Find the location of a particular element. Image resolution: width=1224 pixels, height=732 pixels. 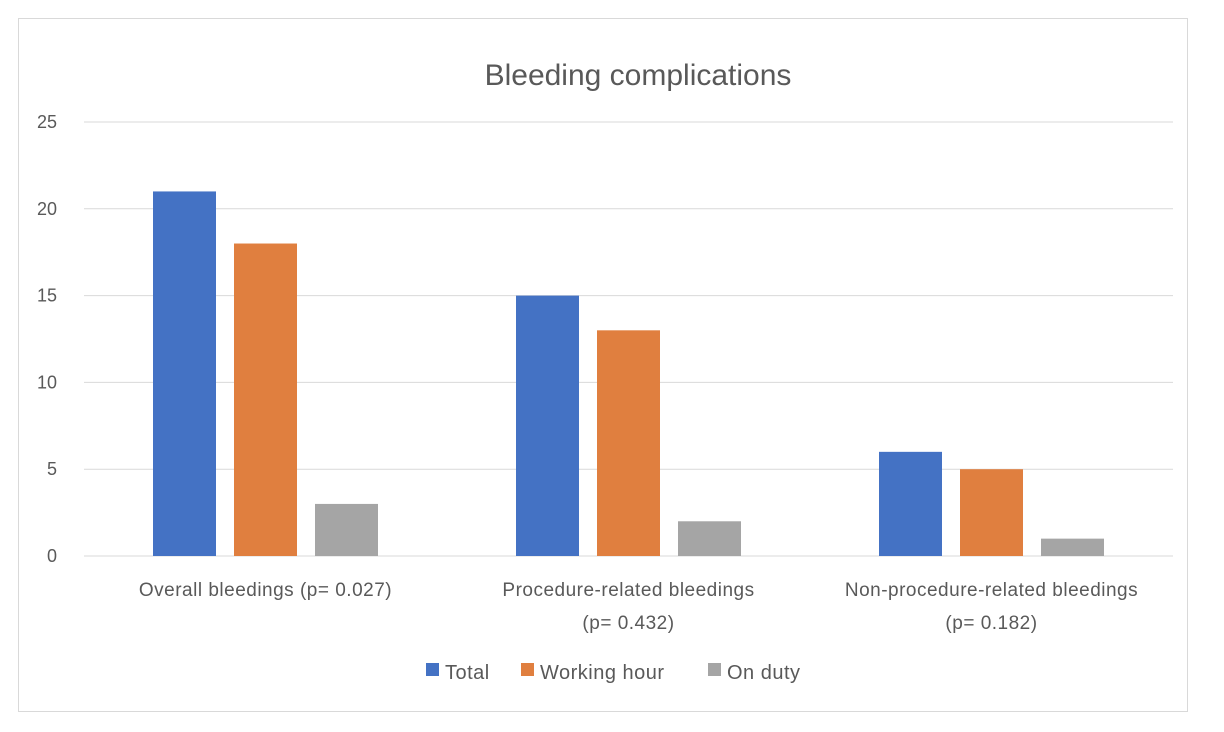

x-category-label: Procedure-related bleedings is located at coordinates (628, 590).